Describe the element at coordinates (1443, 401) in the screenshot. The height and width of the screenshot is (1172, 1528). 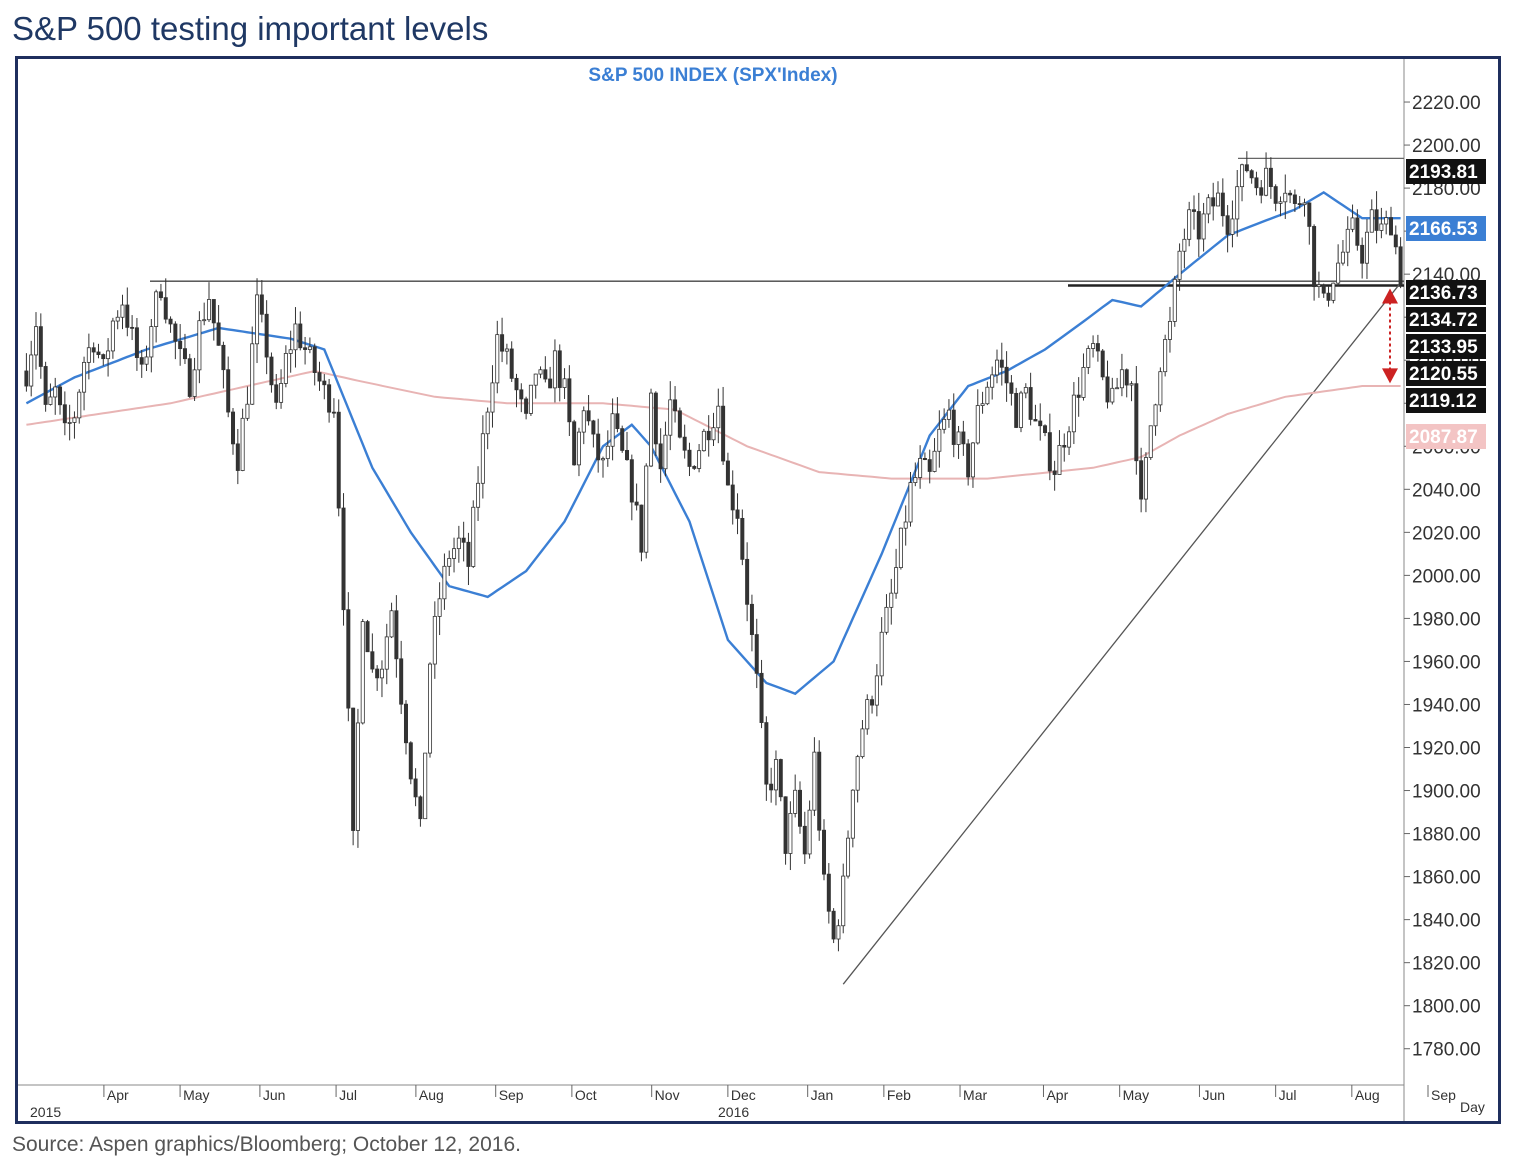
I see `price-label-6: 2119.12` at that location.